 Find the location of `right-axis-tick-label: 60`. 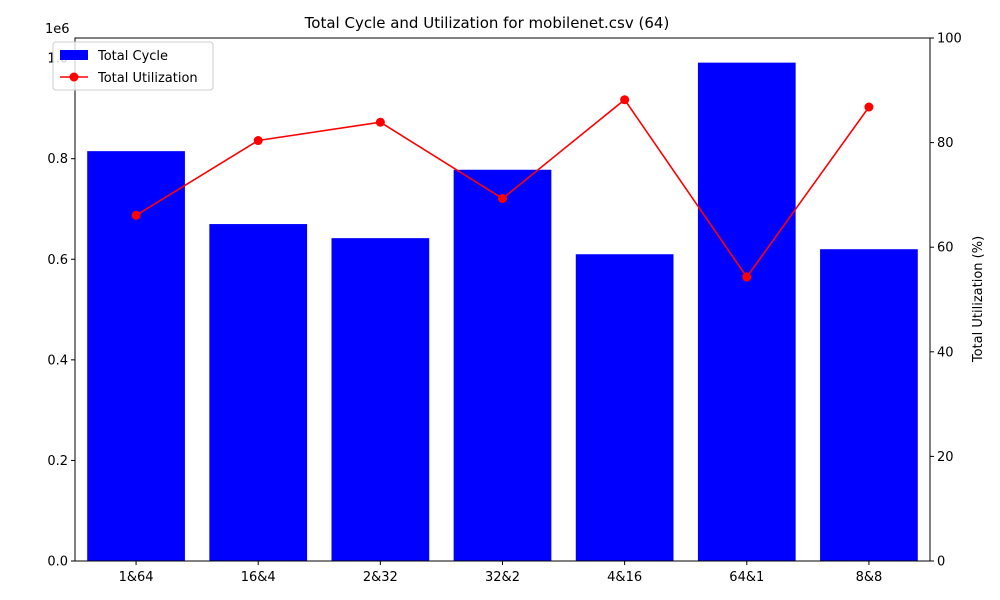

right-axis-tick-label: 60 is located at coordinates (945, 248).